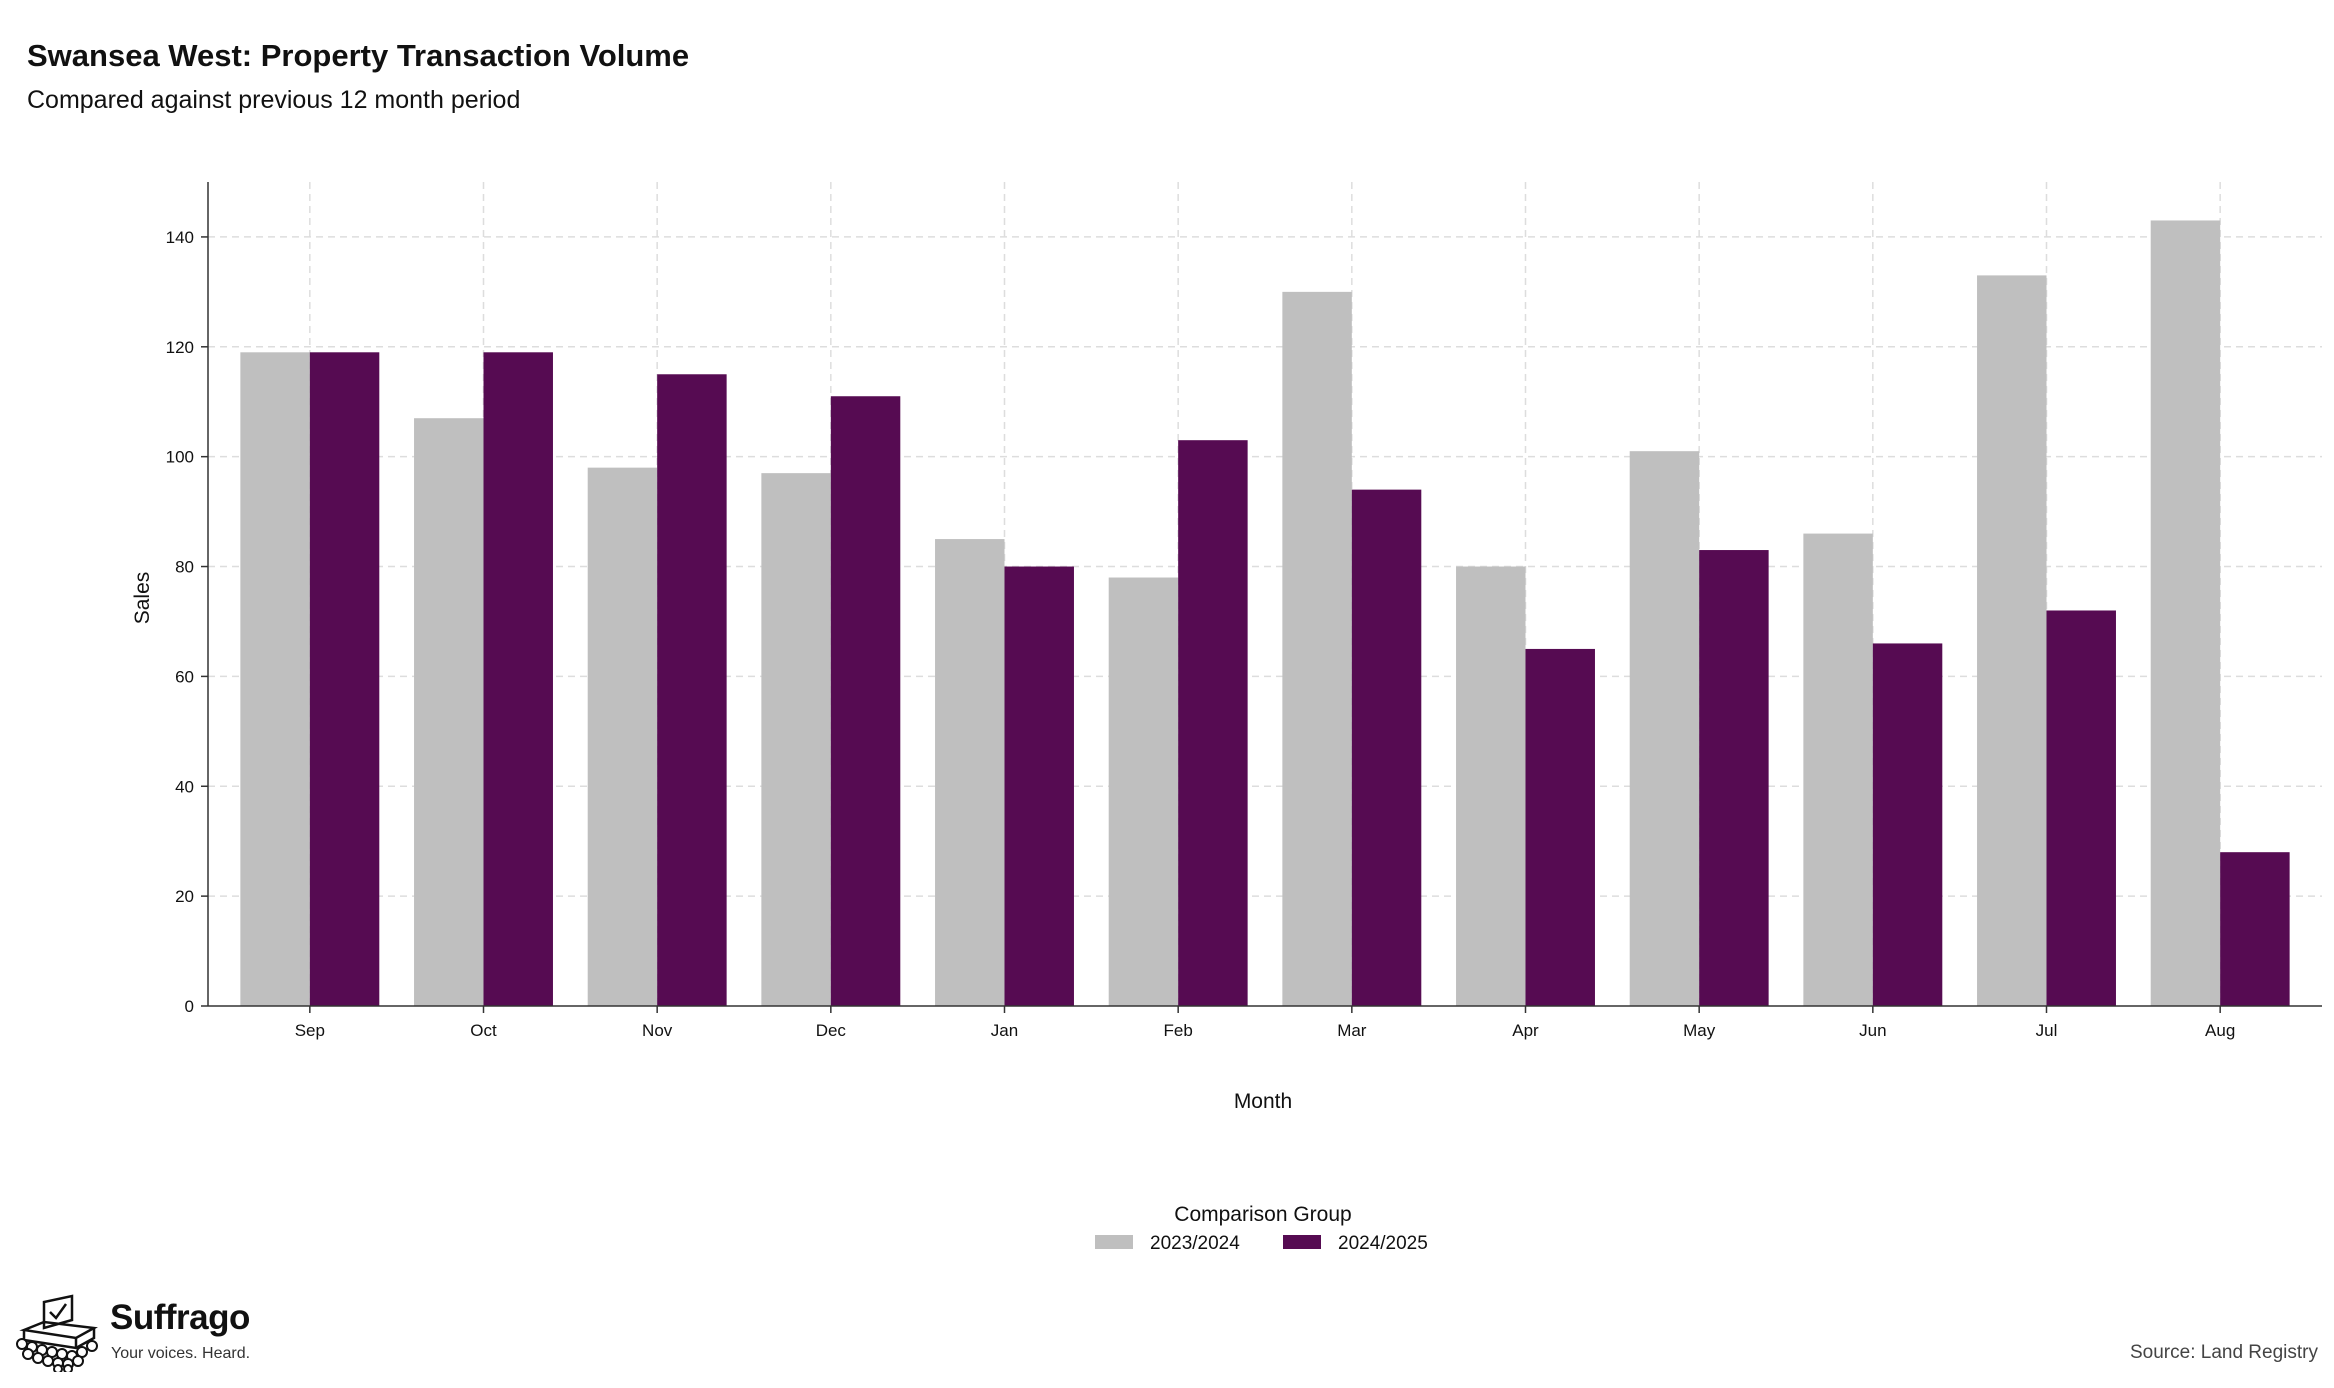  Describe the element at coordinates (1491, 786) in the screenshot. I see `bar-2023-2024-apr` at that location.